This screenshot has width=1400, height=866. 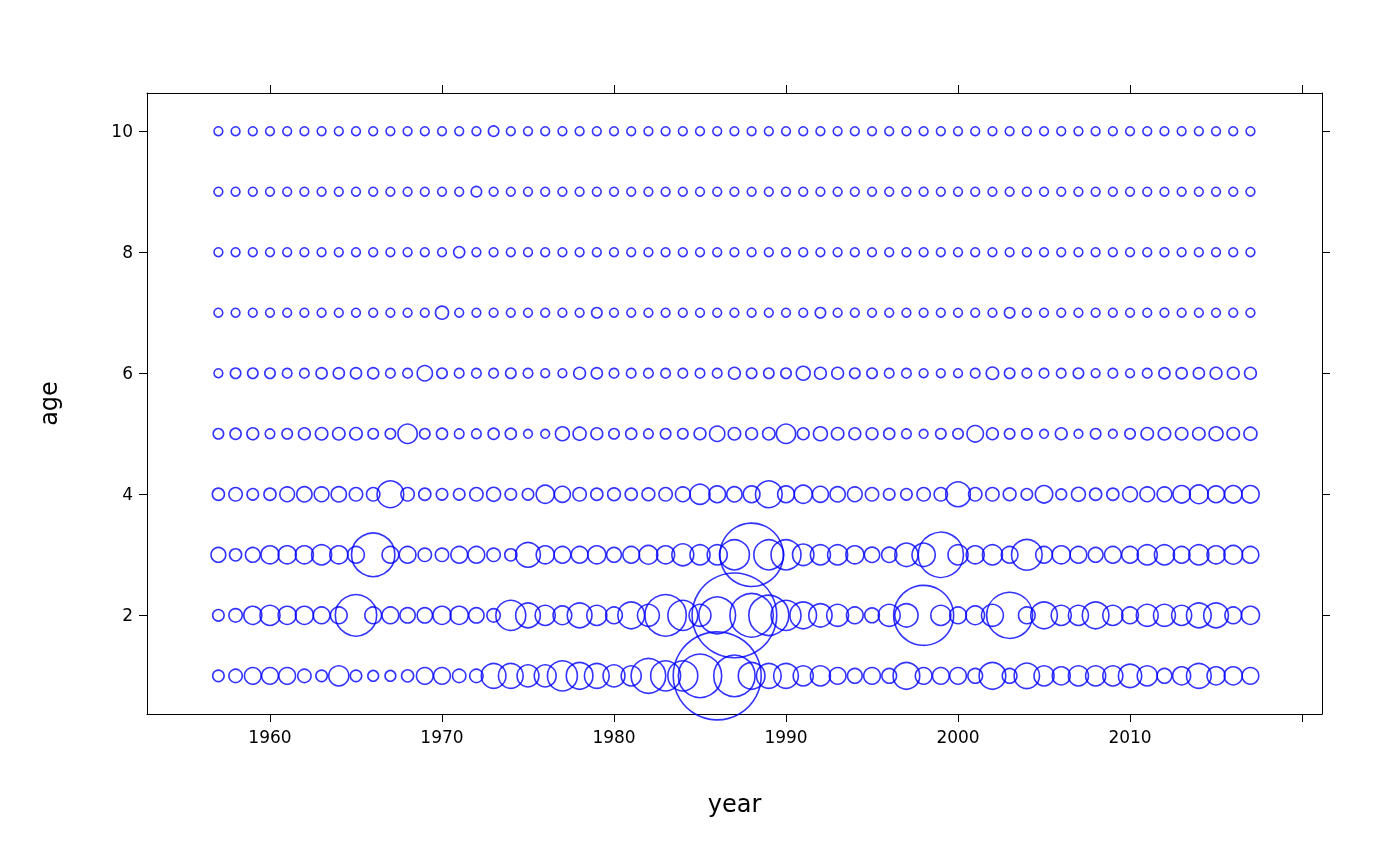 What do you see at coordinates (614, 736) in the screenshot?
I see `x-tick-label: 1980` at bounding box center [614, 736].